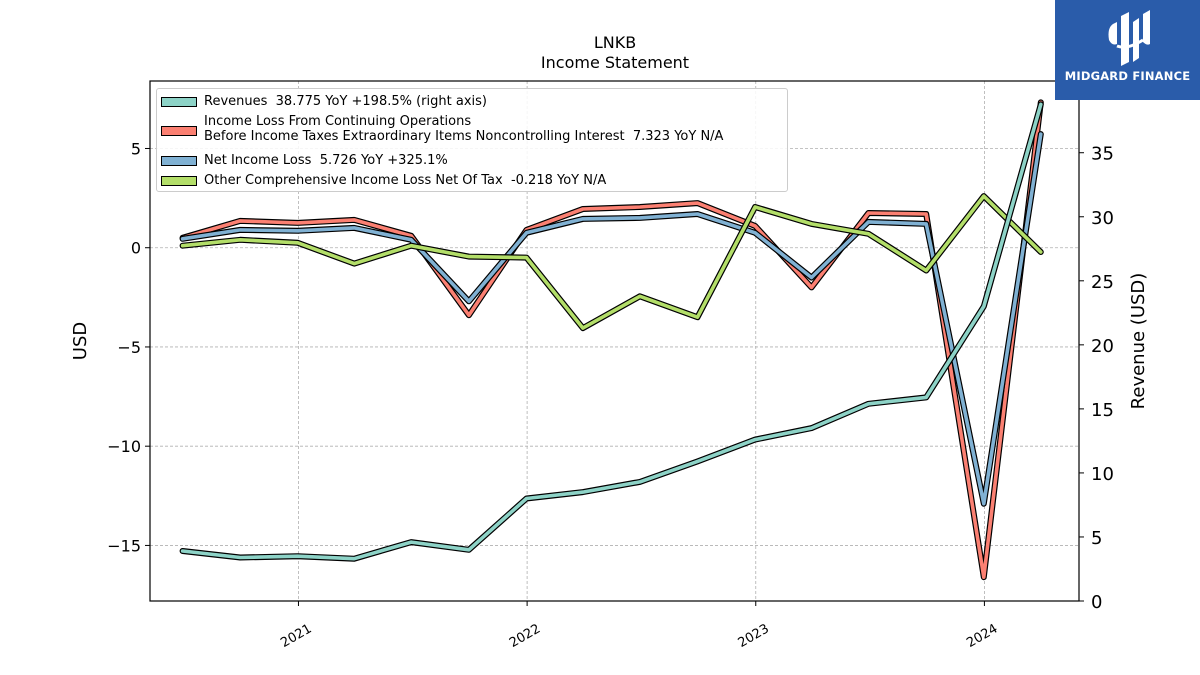  Describe the element at coordinates (296, 636) in the screenshot. I see `x-tick-label: 2021` at that location.